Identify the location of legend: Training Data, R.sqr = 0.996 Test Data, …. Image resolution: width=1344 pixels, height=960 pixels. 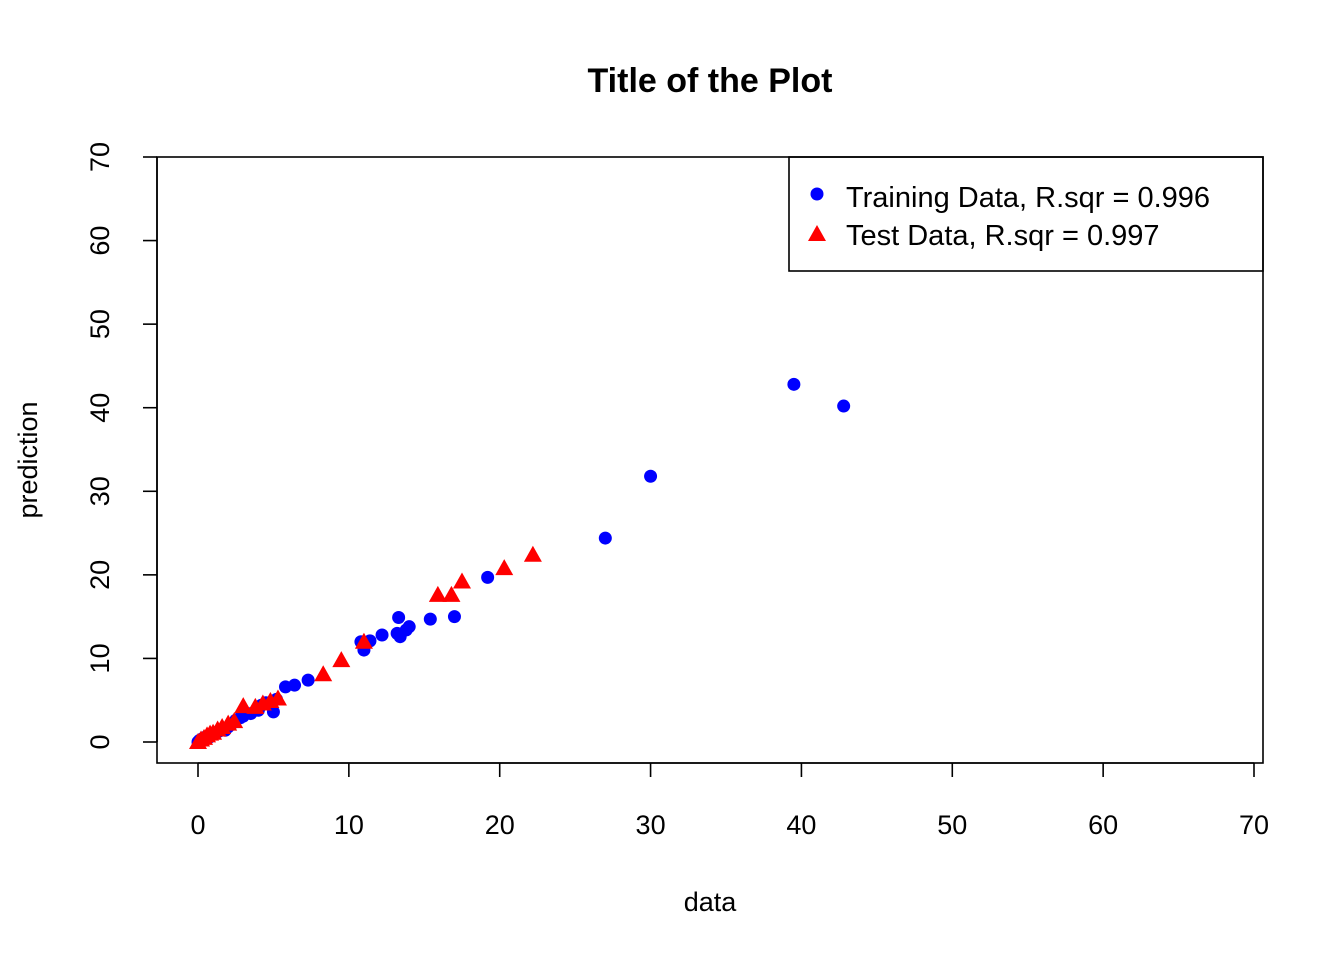
(1026, 214).